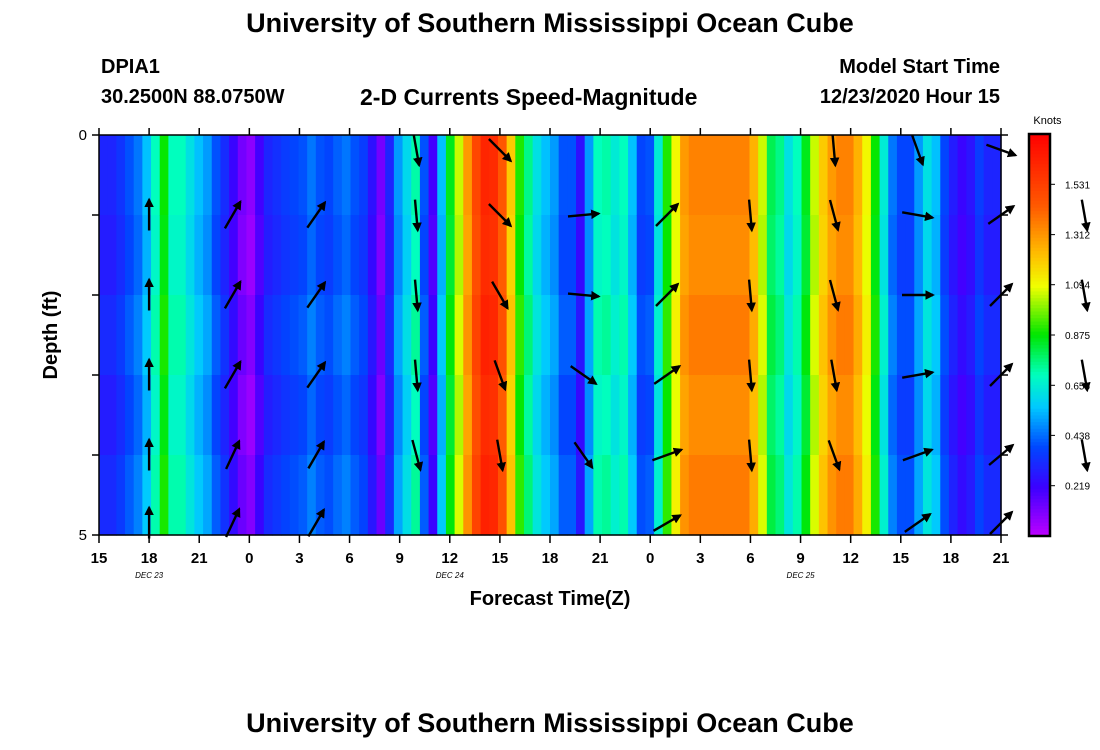 This screenshot has width=1100, height=750. Describe the element at coordinates (1077, 236) in the screenshot. I see `colorbar-tick-label: 1.312` at that location.